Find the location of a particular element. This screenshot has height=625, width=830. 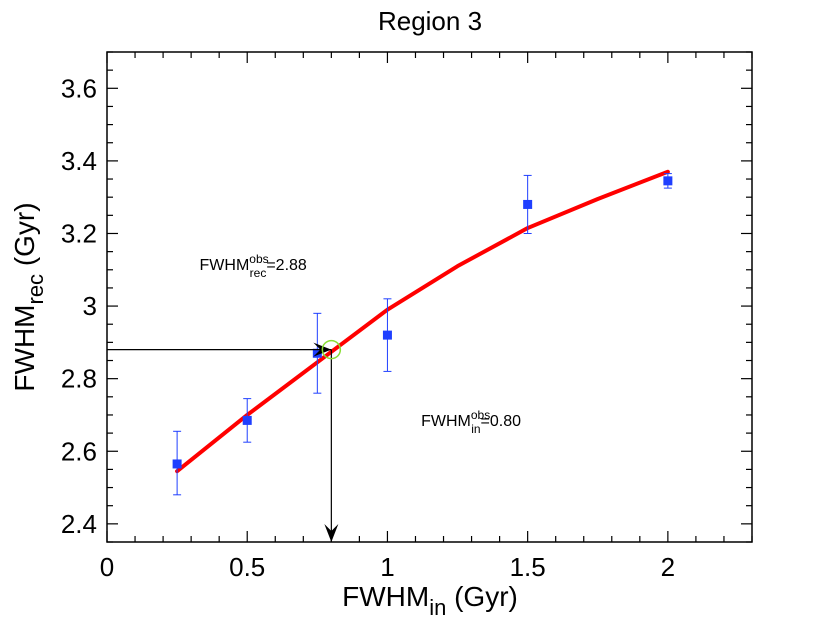

y-tick-label: 3.6 is located at coordinates (79, 88).